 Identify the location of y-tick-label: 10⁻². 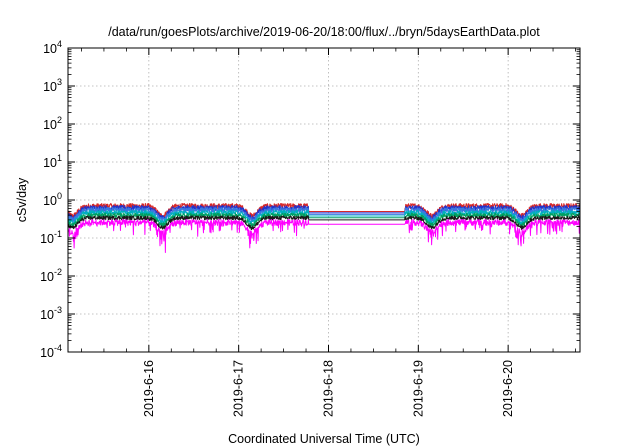
(51, 275).